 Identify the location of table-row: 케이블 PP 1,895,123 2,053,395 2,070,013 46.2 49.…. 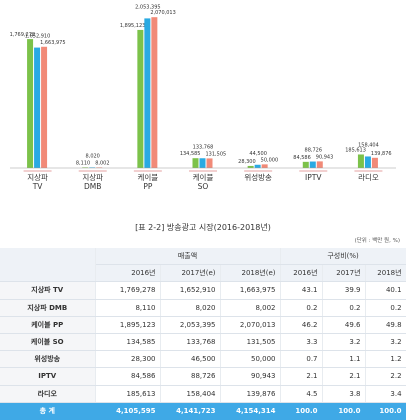
(203, 325).